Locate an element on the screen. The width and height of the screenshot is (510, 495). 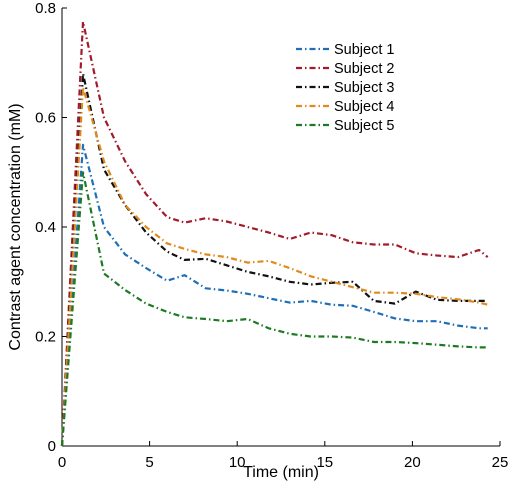
y-tick-label: 0.2 is located at coordinates (45, 337).